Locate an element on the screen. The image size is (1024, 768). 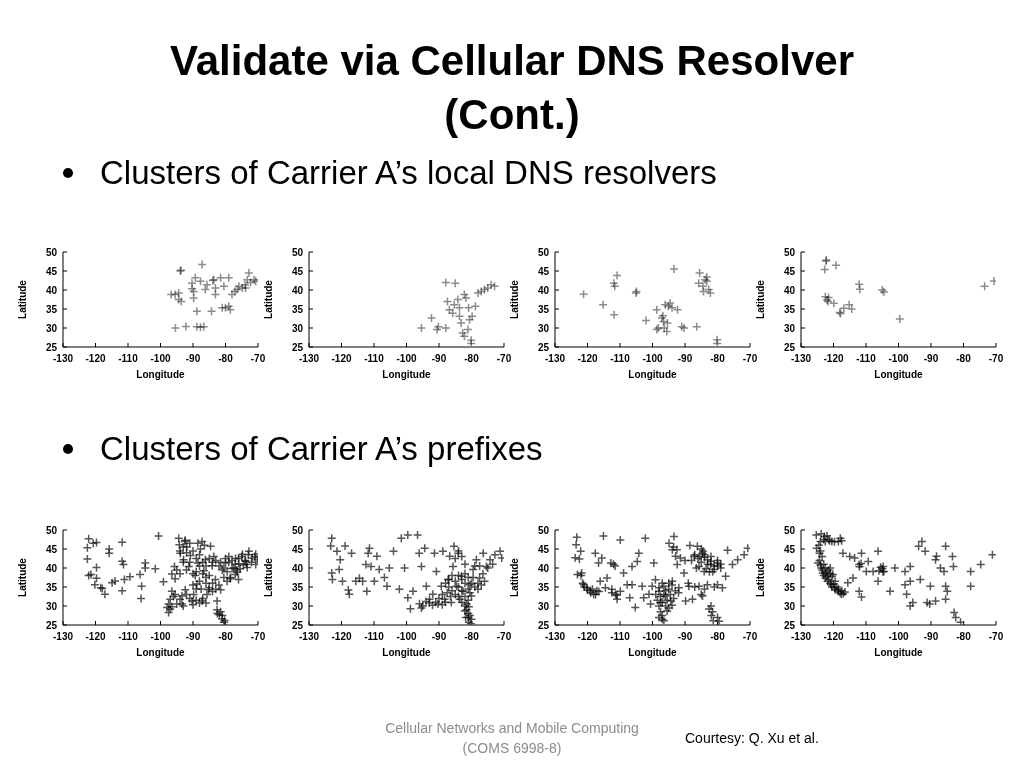
text: Clusters of Carrier A’s local DNS resolvers is located at coordinates (408, 173).